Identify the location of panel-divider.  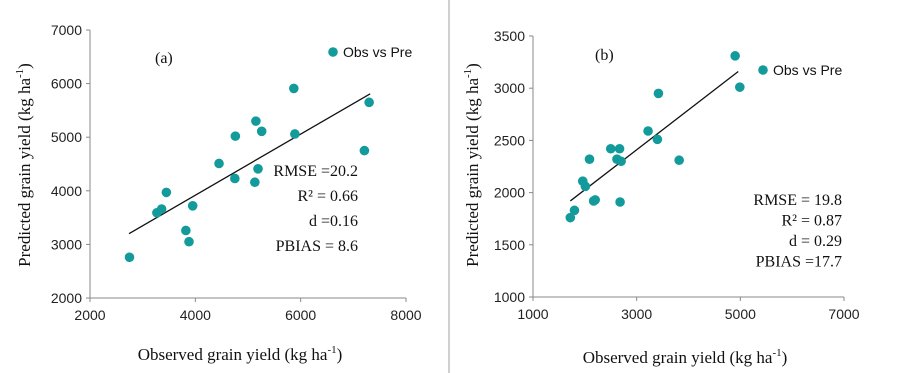
(449, 186).